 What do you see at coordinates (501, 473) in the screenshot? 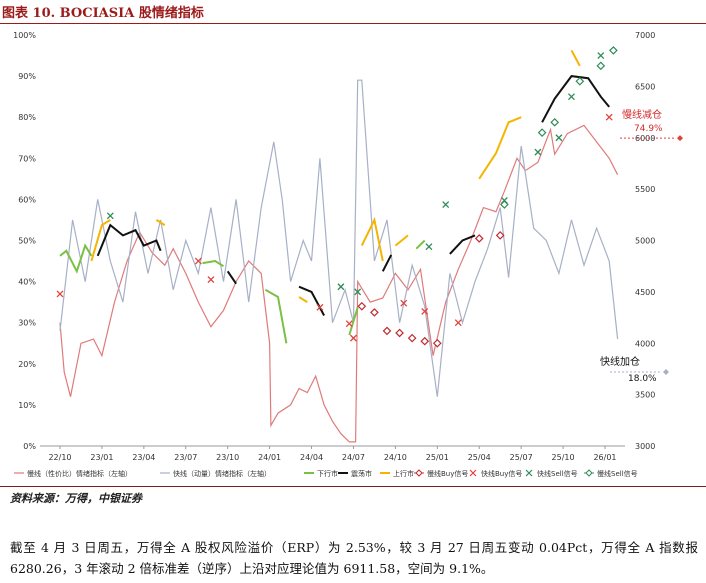
I see `legend-label-6: 快线Buy信号` at bounding box center [501, 473].